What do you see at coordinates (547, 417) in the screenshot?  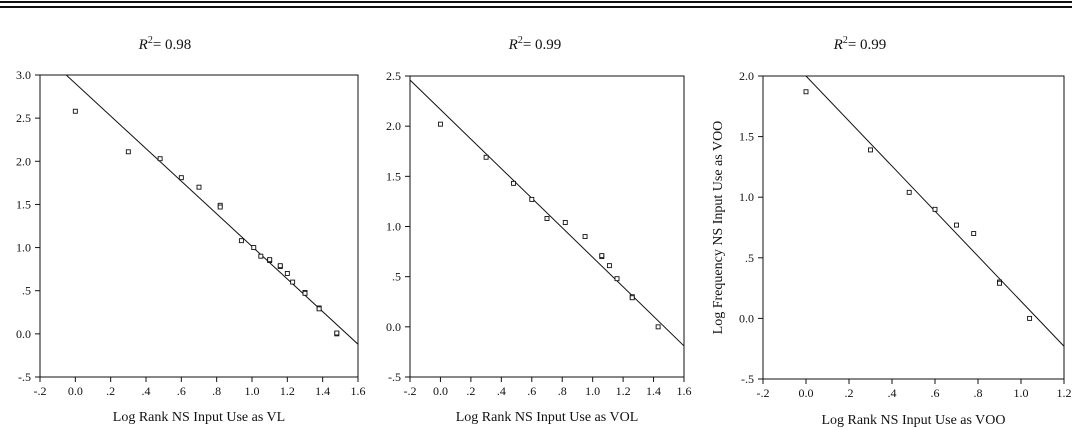 I see `x-axis-label: Log Rank NS Input Use as VOL` at bounding box center [547, 417].